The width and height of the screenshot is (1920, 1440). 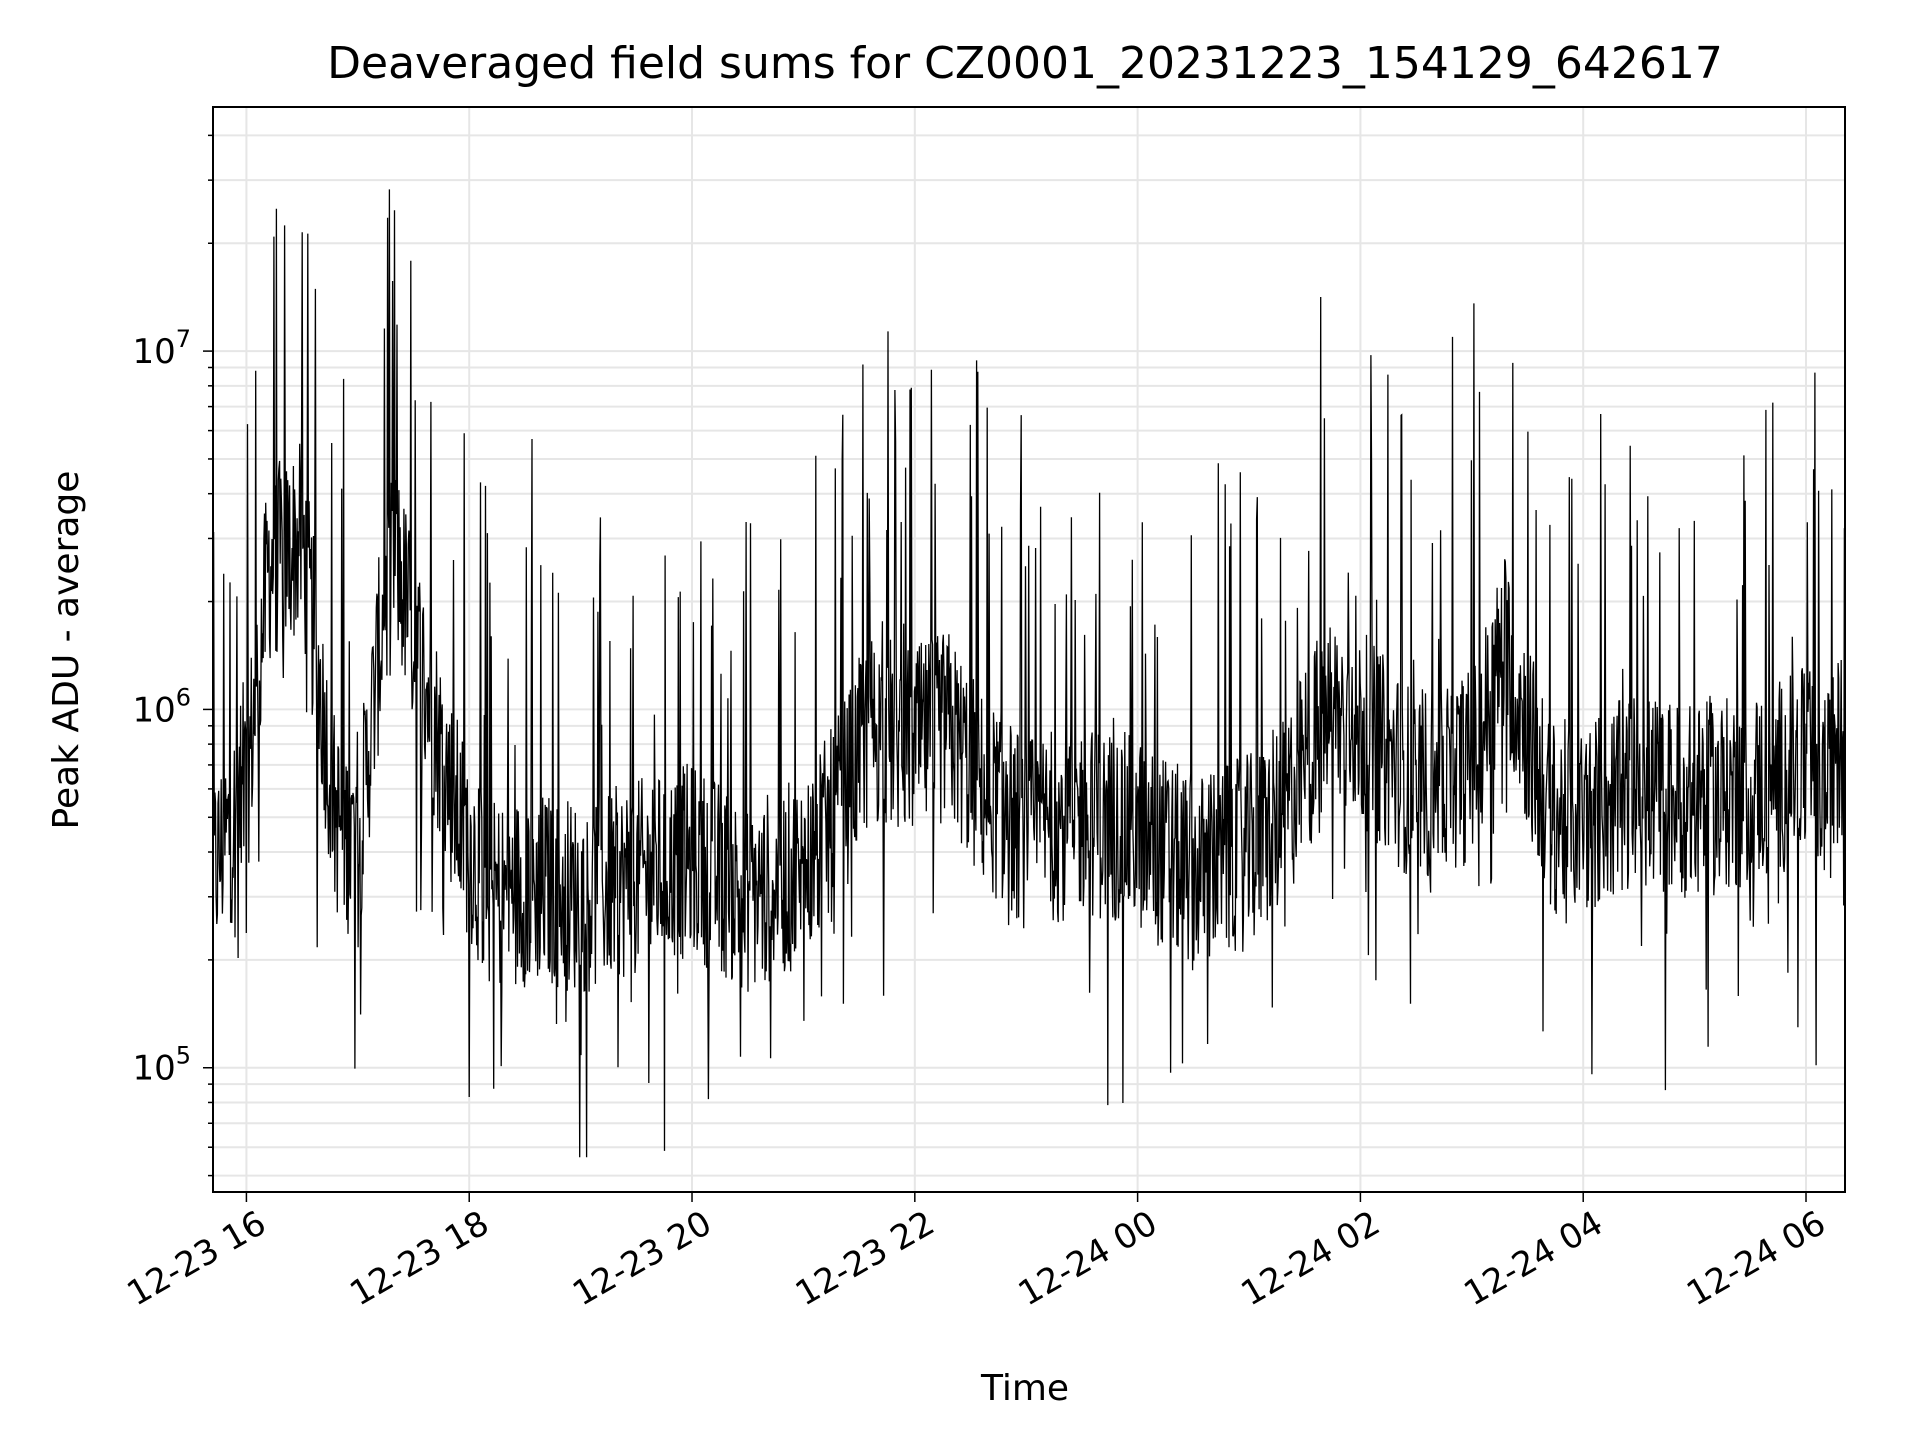 What do you see at coordinates (197, 1258) in the screenshot?
I see `x-tick-label: 12-23 16` at bounding box center [197, 1258].